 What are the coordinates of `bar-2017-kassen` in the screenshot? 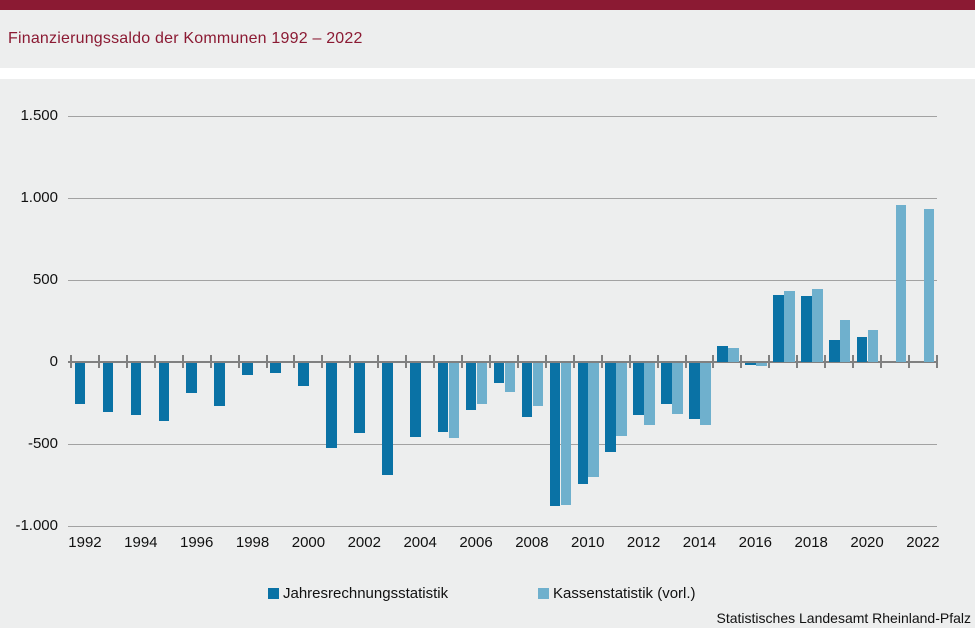 It's located at (789, 326).